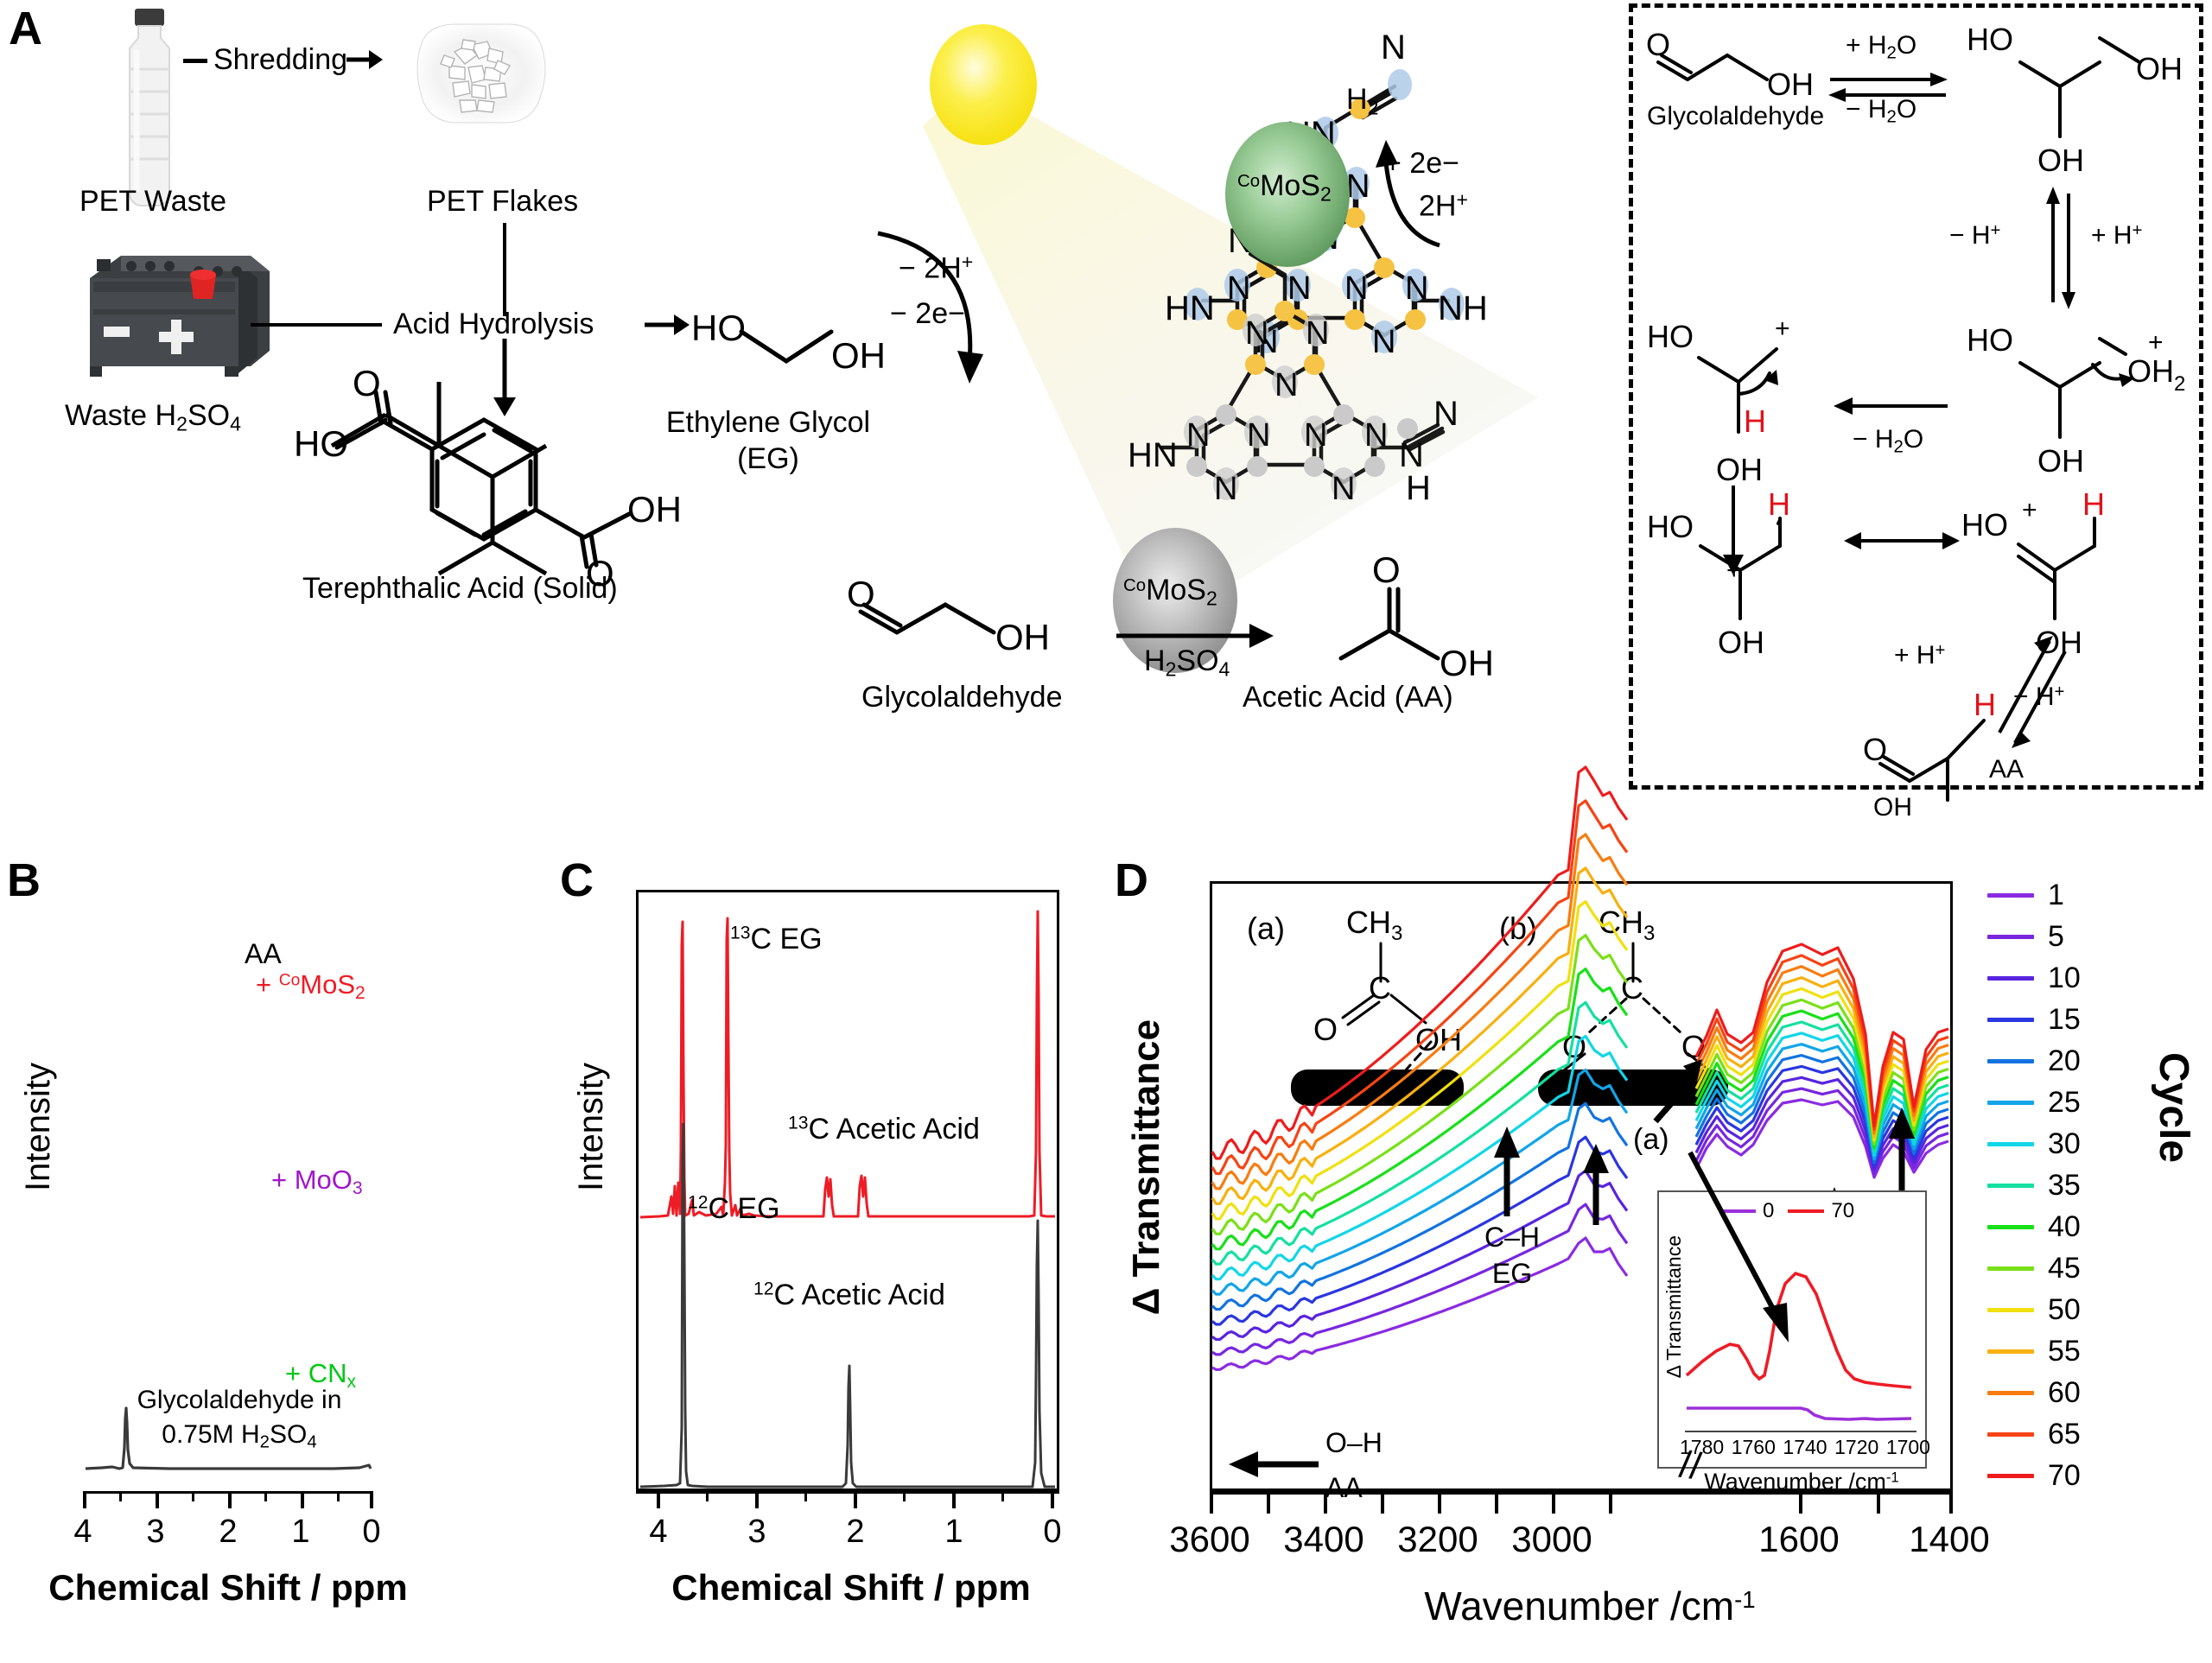 The width and height of the screenshot is (2212, 1663). I want to click on legend-item: 50, so click(2065, 1310).